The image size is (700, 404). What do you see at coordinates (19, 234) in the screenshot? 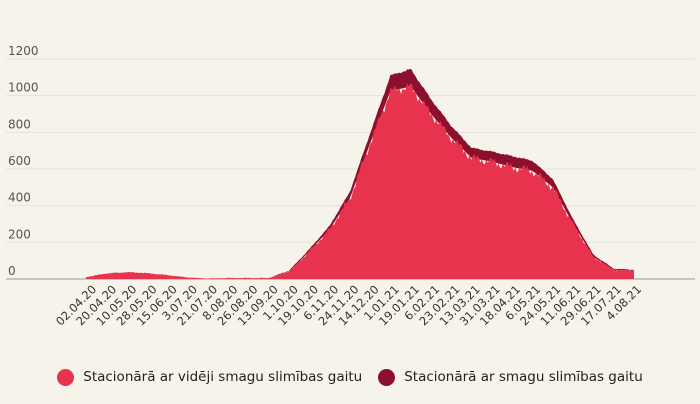
I see `y-tick-label: 200` at bounding box center [19, 234].